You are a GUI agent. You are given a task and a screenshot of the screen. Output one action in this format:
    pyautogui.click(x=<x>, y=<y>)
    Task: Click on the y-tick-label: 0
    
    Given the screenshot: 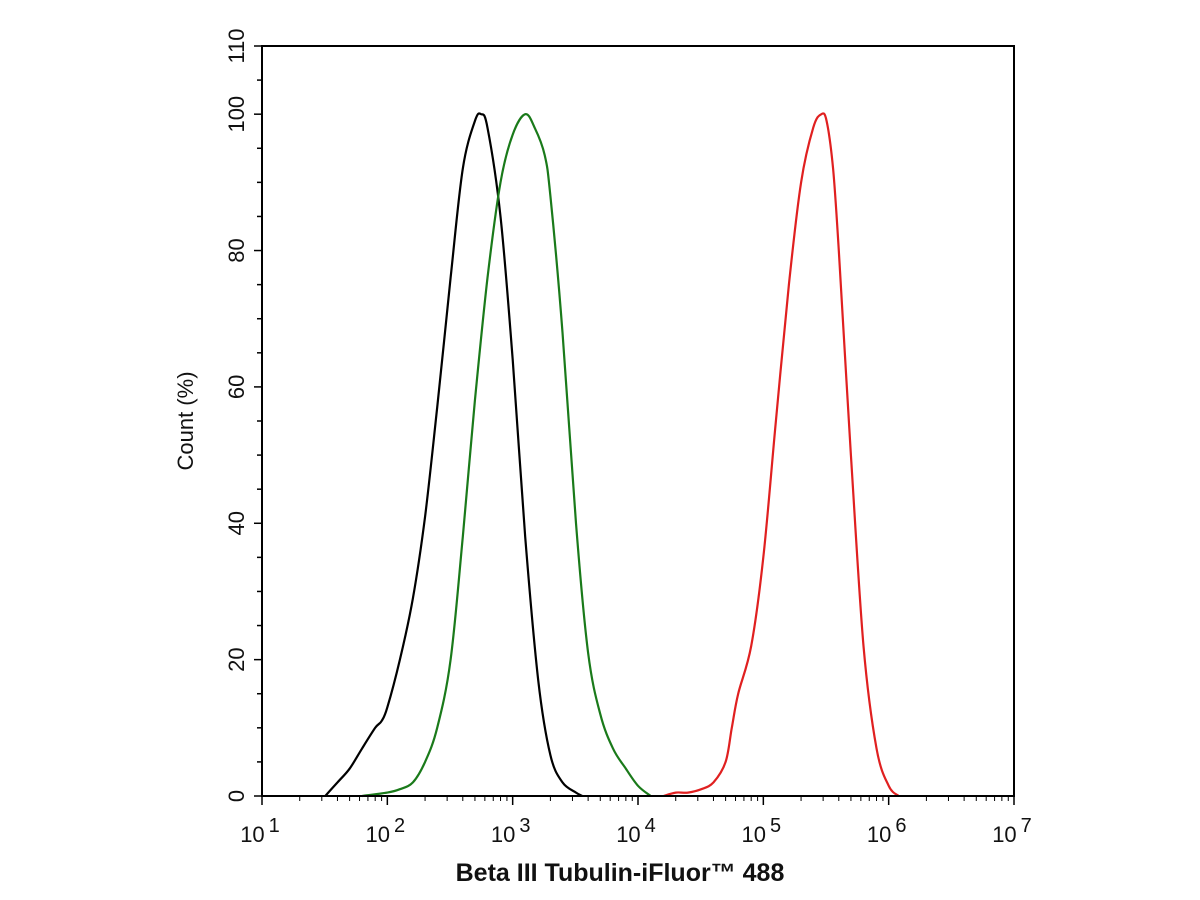 What is the action you would take?
    pyautogui.click(x=236, y=796)
    